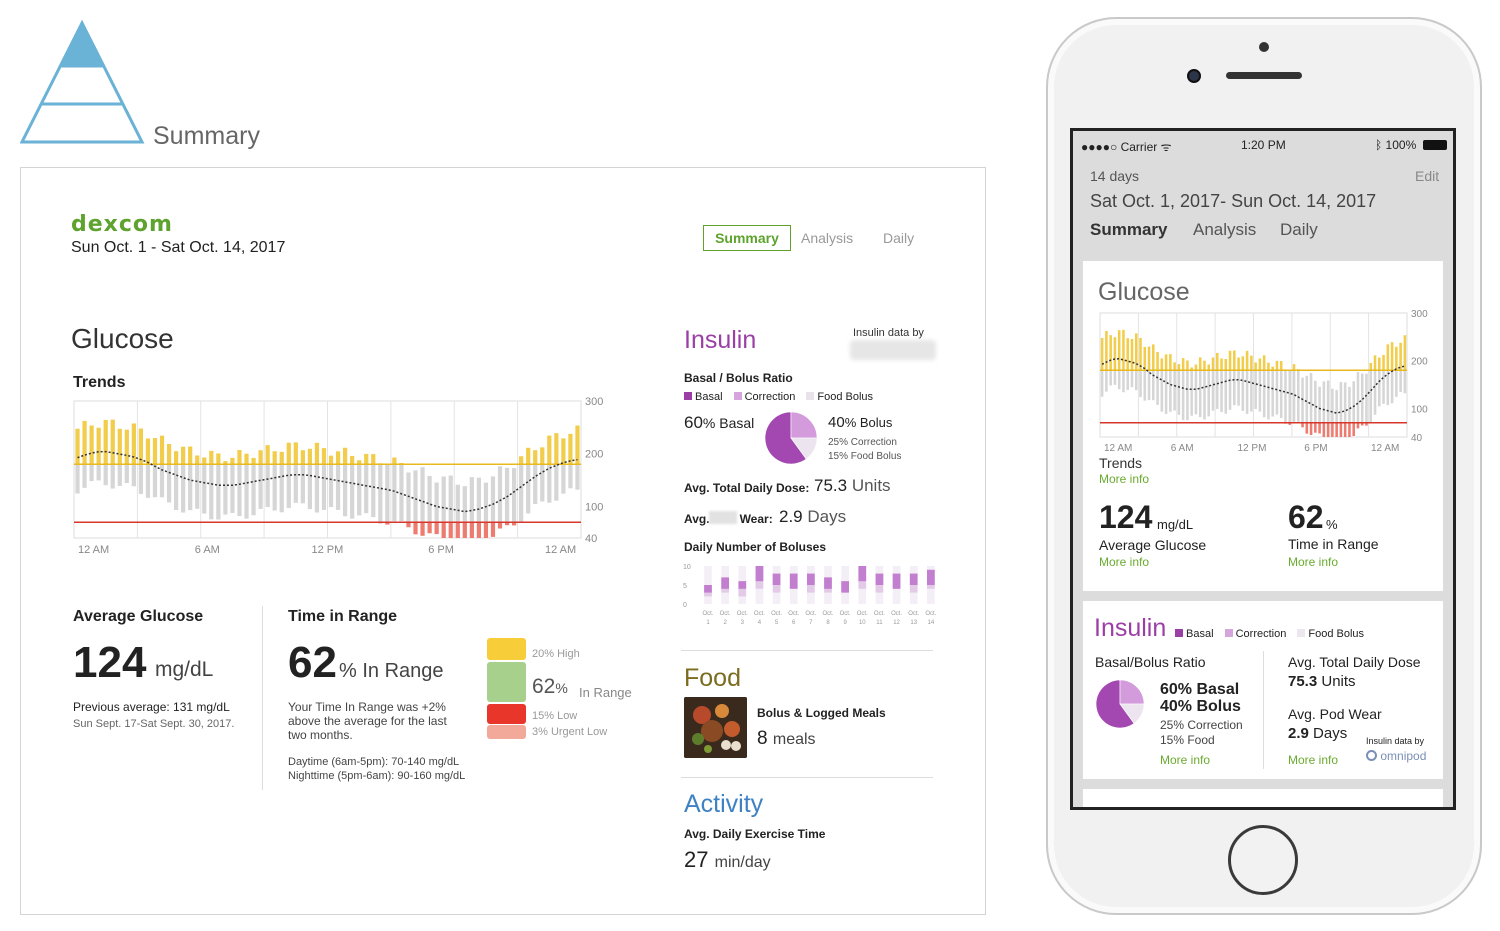 This screenshot has height=931, width=1500. What do you see at coordinates (327, 481) in the screenshot?
I see `median-line` at bounding box center [327, 481].